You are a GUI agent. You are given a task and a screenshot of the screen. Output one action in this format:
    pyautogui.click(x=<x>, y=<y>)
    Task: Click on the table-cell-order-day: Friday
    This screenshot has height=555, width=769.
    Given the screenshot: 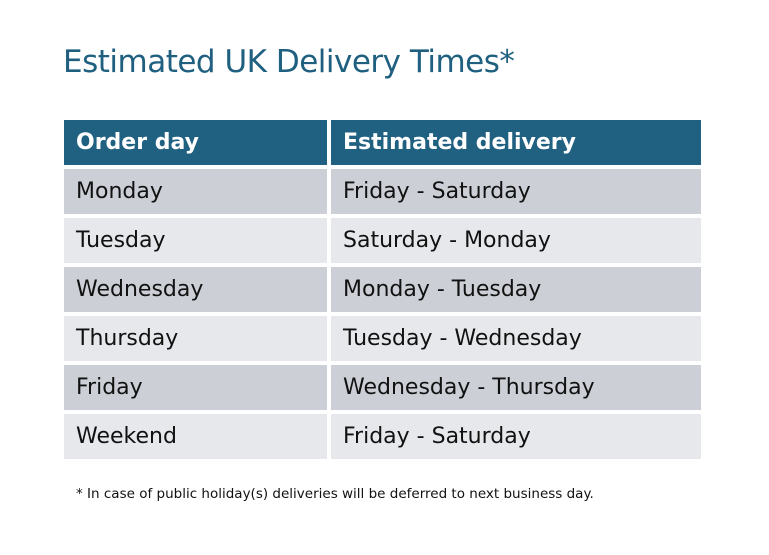 What is the action you would take?
    pyautogui.click(x=195, y=387)
    